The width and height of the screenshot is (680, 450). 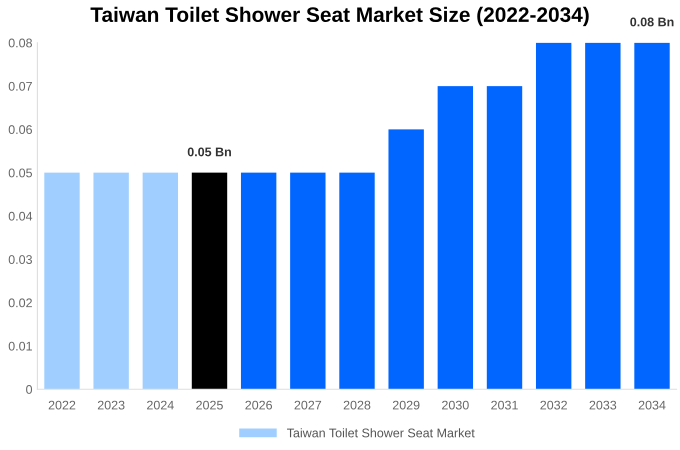 I want to click on x-tick-label: 2029, so click(x=406, y=405).